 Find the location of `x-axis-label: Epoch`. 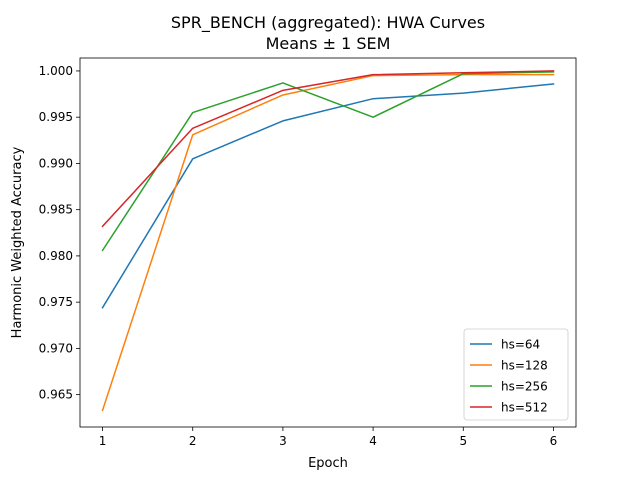

x-axis-label: Epoch is located at coordinates (328, 463).